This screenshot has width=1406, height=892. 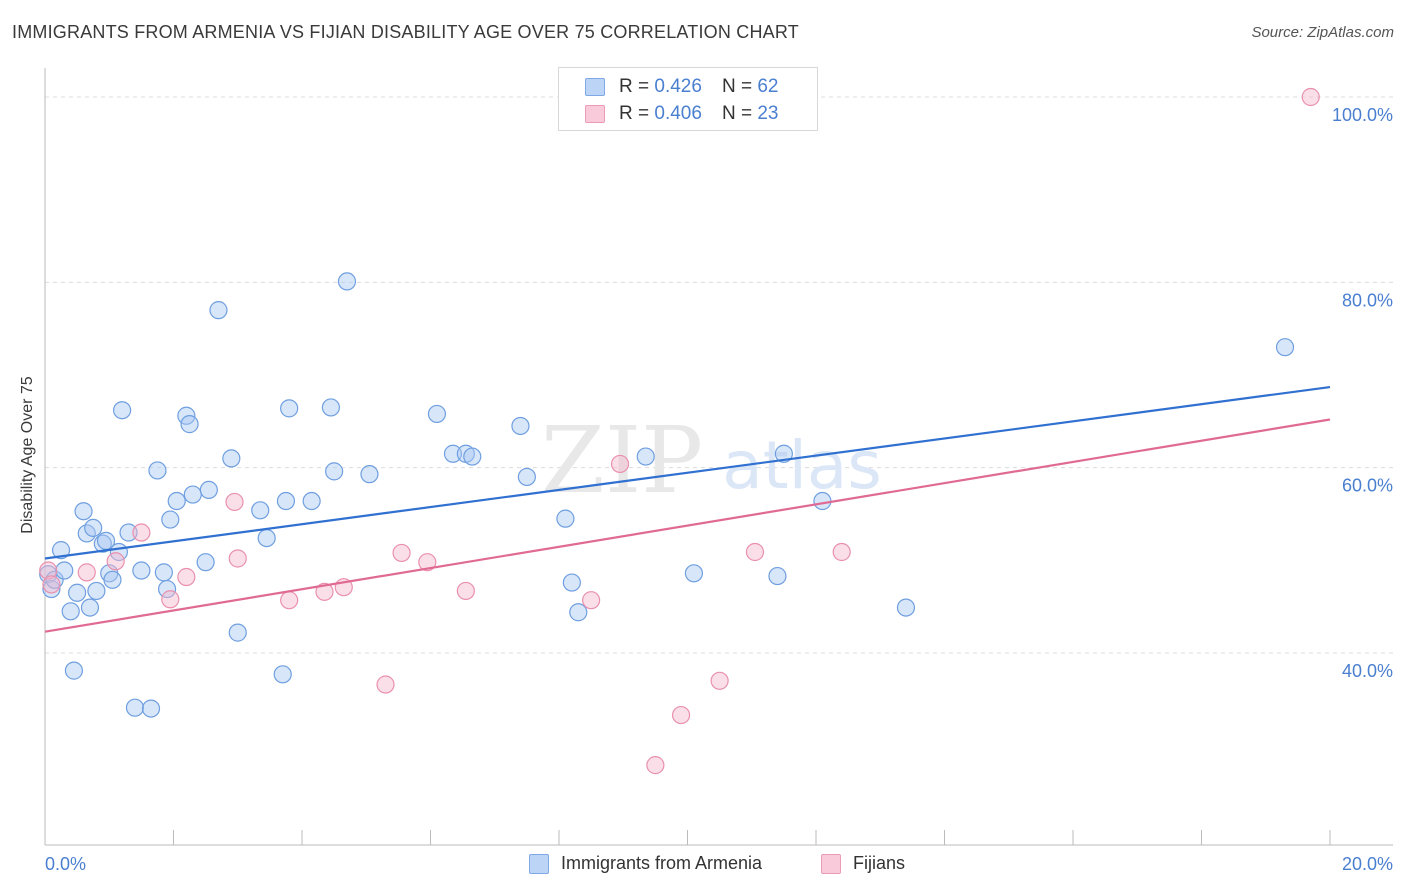 What do you see at coordinates (737, 86) in the screenshot?
I see `legend-n-label: N =` at bounding box center [737, 86].